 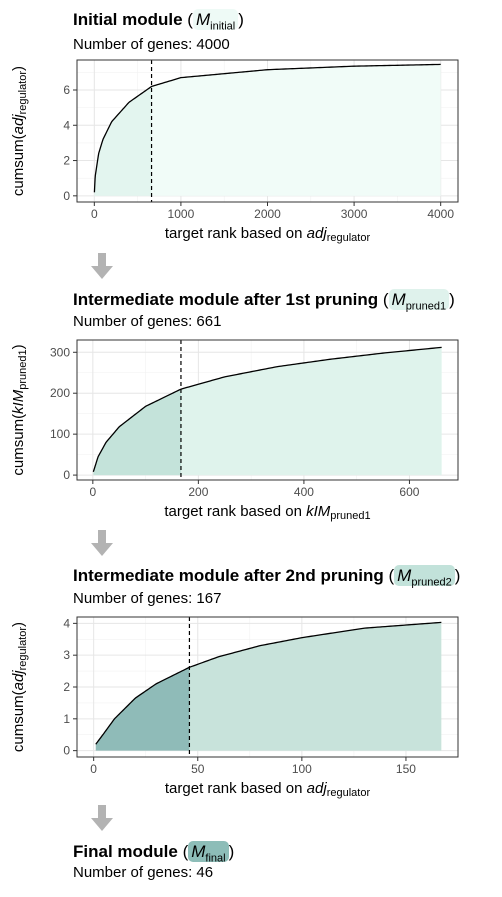 I want to click on y-tick-label: 100, so click(x=60, y=434).